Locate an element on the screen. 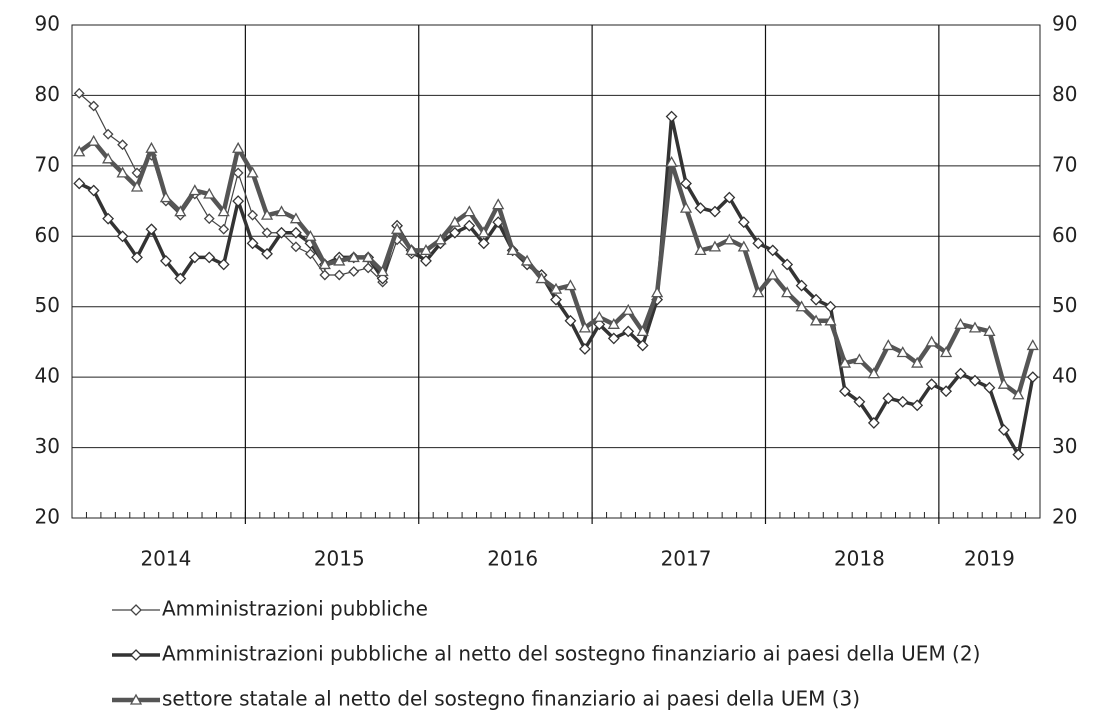 The width and height of the screenshot is (1098, 715). x-tick-label: 2015 is located at coordinates (339, 559).